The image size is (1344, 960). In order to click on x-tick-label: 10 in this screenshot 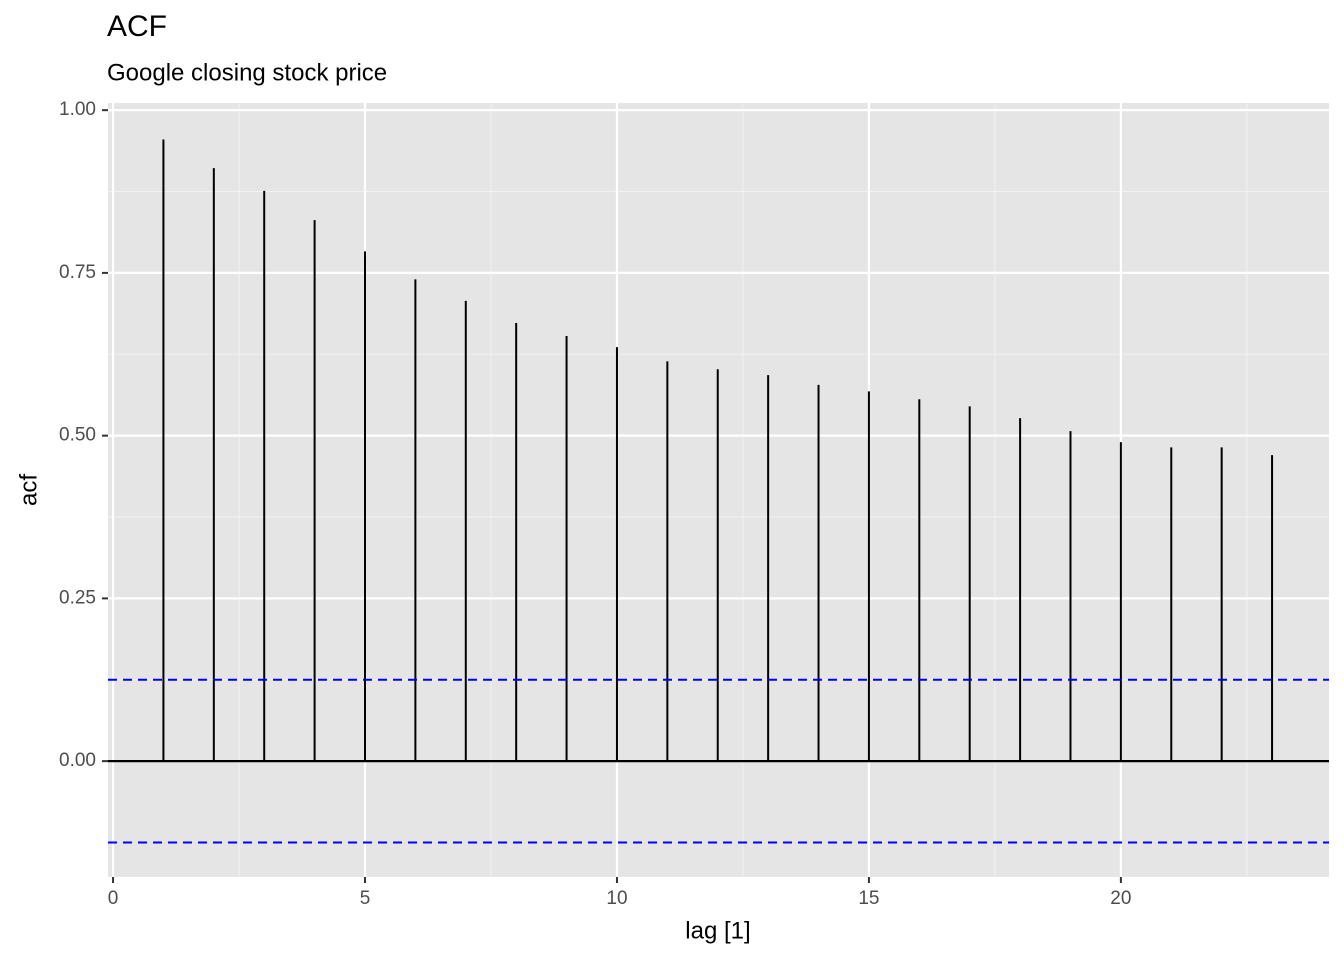, I will do `click(616, 898)`.